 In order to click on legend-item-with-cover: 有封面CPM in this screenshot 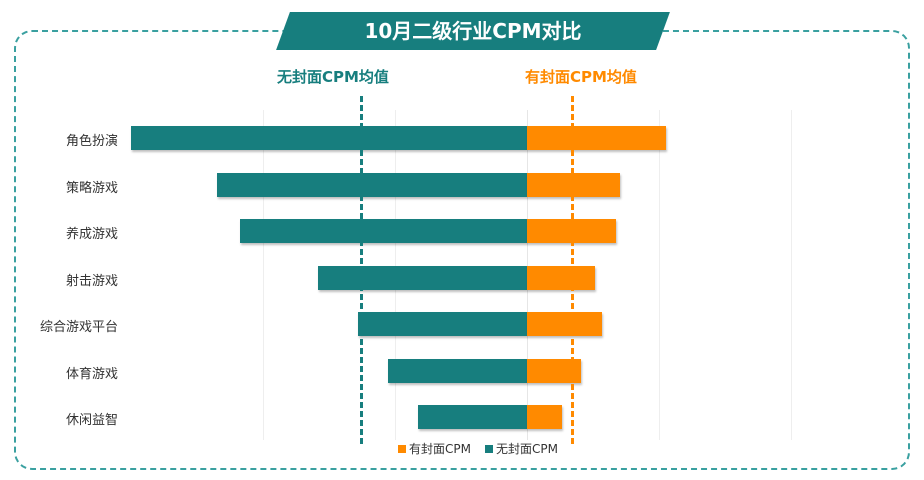, I will do `click(434, 448)`.